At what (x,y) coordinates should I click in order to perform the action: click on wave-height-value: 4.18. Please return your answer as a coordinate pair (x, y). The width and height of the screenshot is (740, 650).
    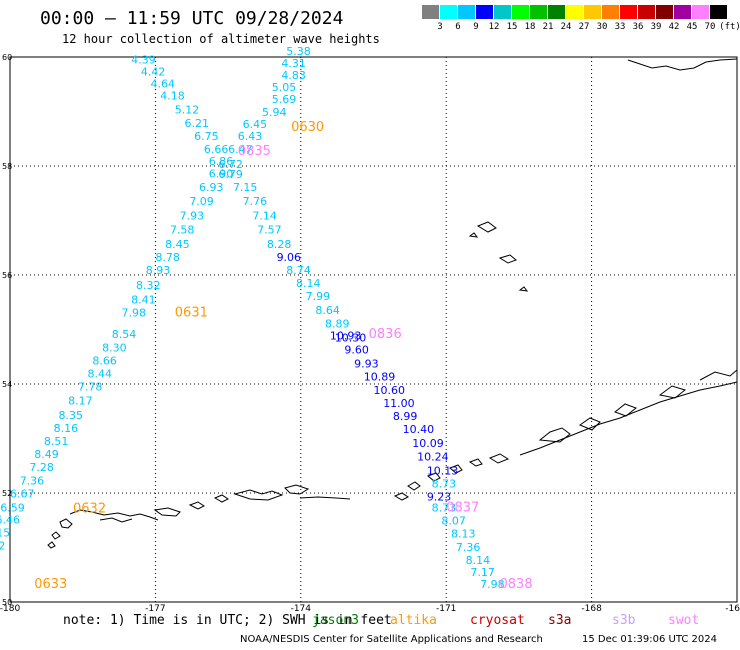
    Looking at the image, I should click on (172, 96).